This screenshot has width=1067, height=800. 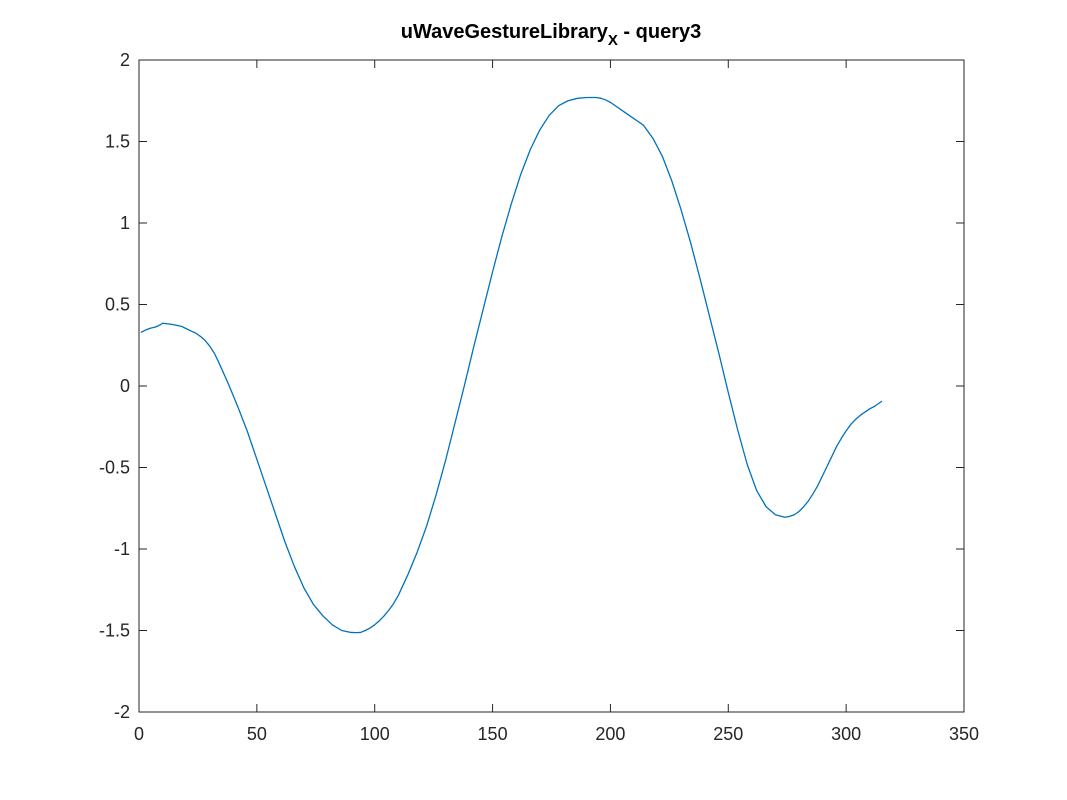 I want to click on x-tick-label: 150, so click(x=493, y=734).